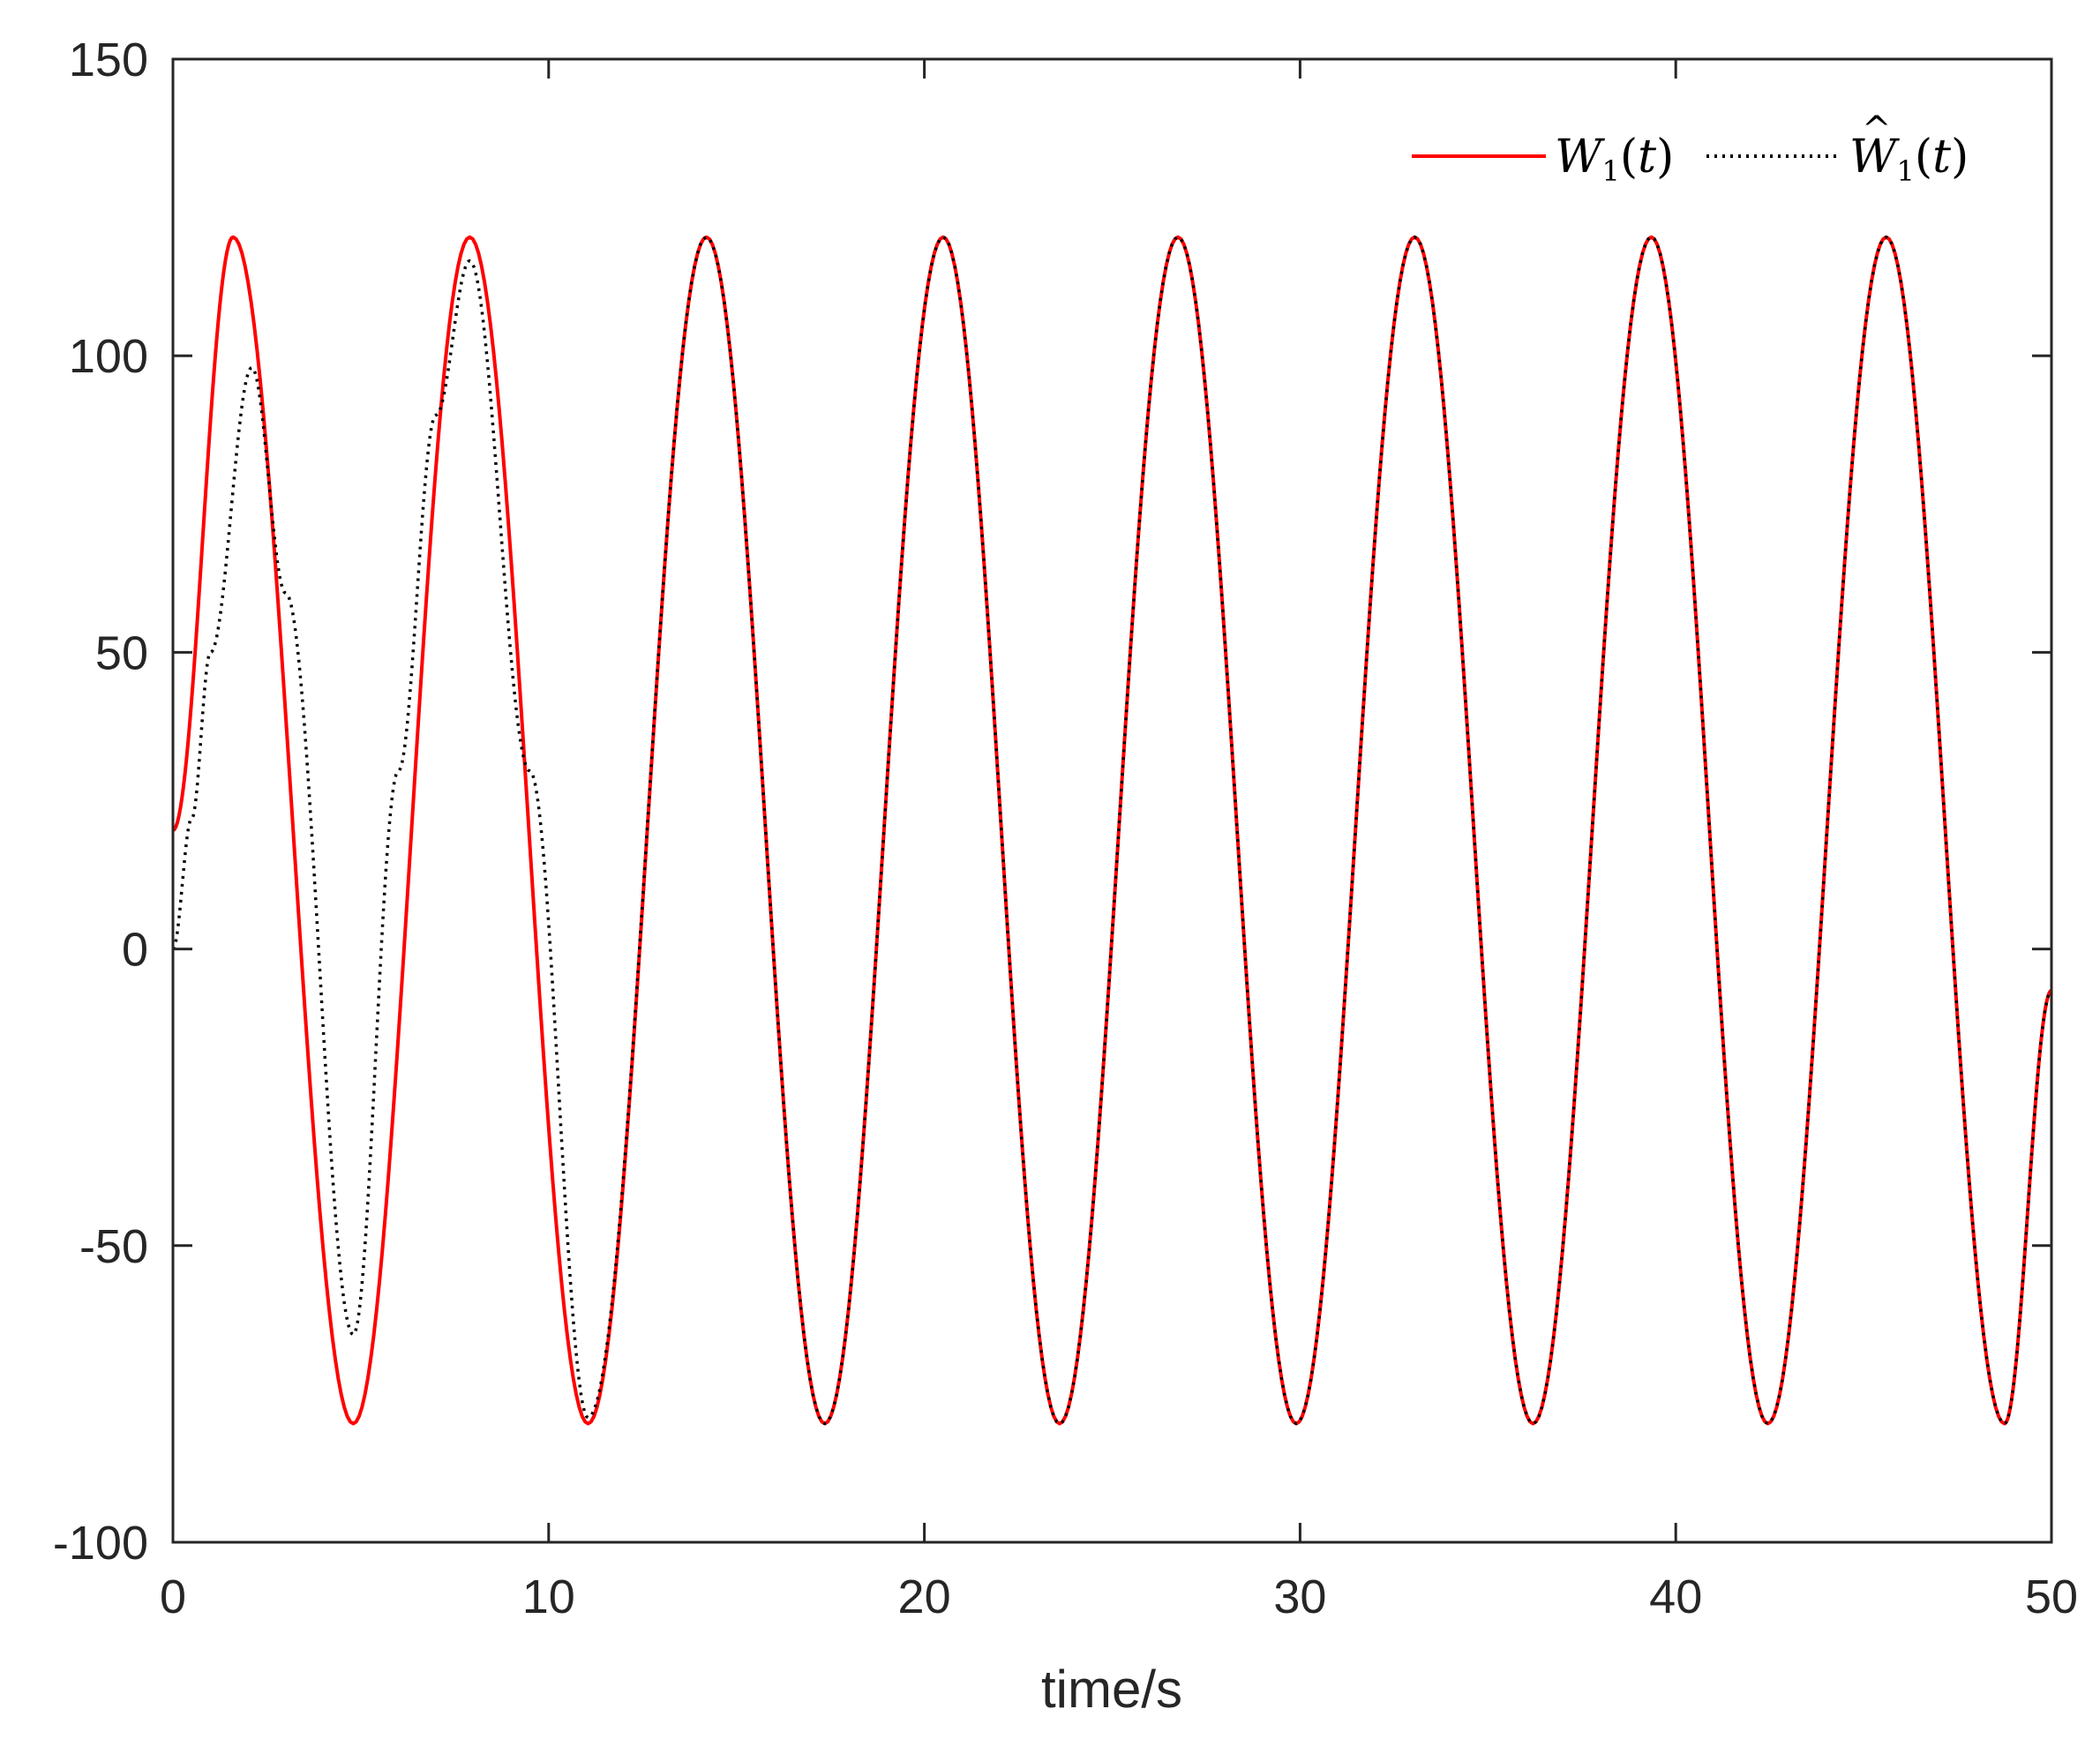  Describe the element at coordinates (1299, 1596) in the screenshot. I see `x-tick-label: 30` at that location.